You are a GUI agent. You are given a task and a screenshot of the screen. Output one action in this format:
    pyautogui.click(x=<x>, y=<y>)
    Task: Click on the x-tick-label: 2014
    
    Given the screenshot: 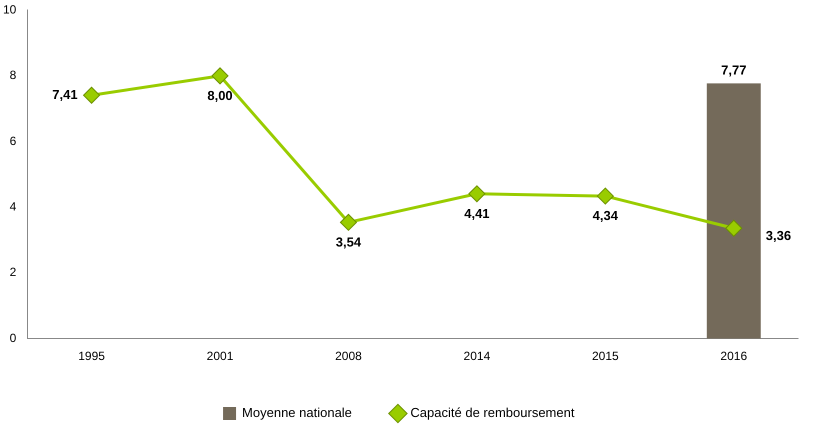 What is the action you would take?
    pyautogui.click(x=477, y=356)
    